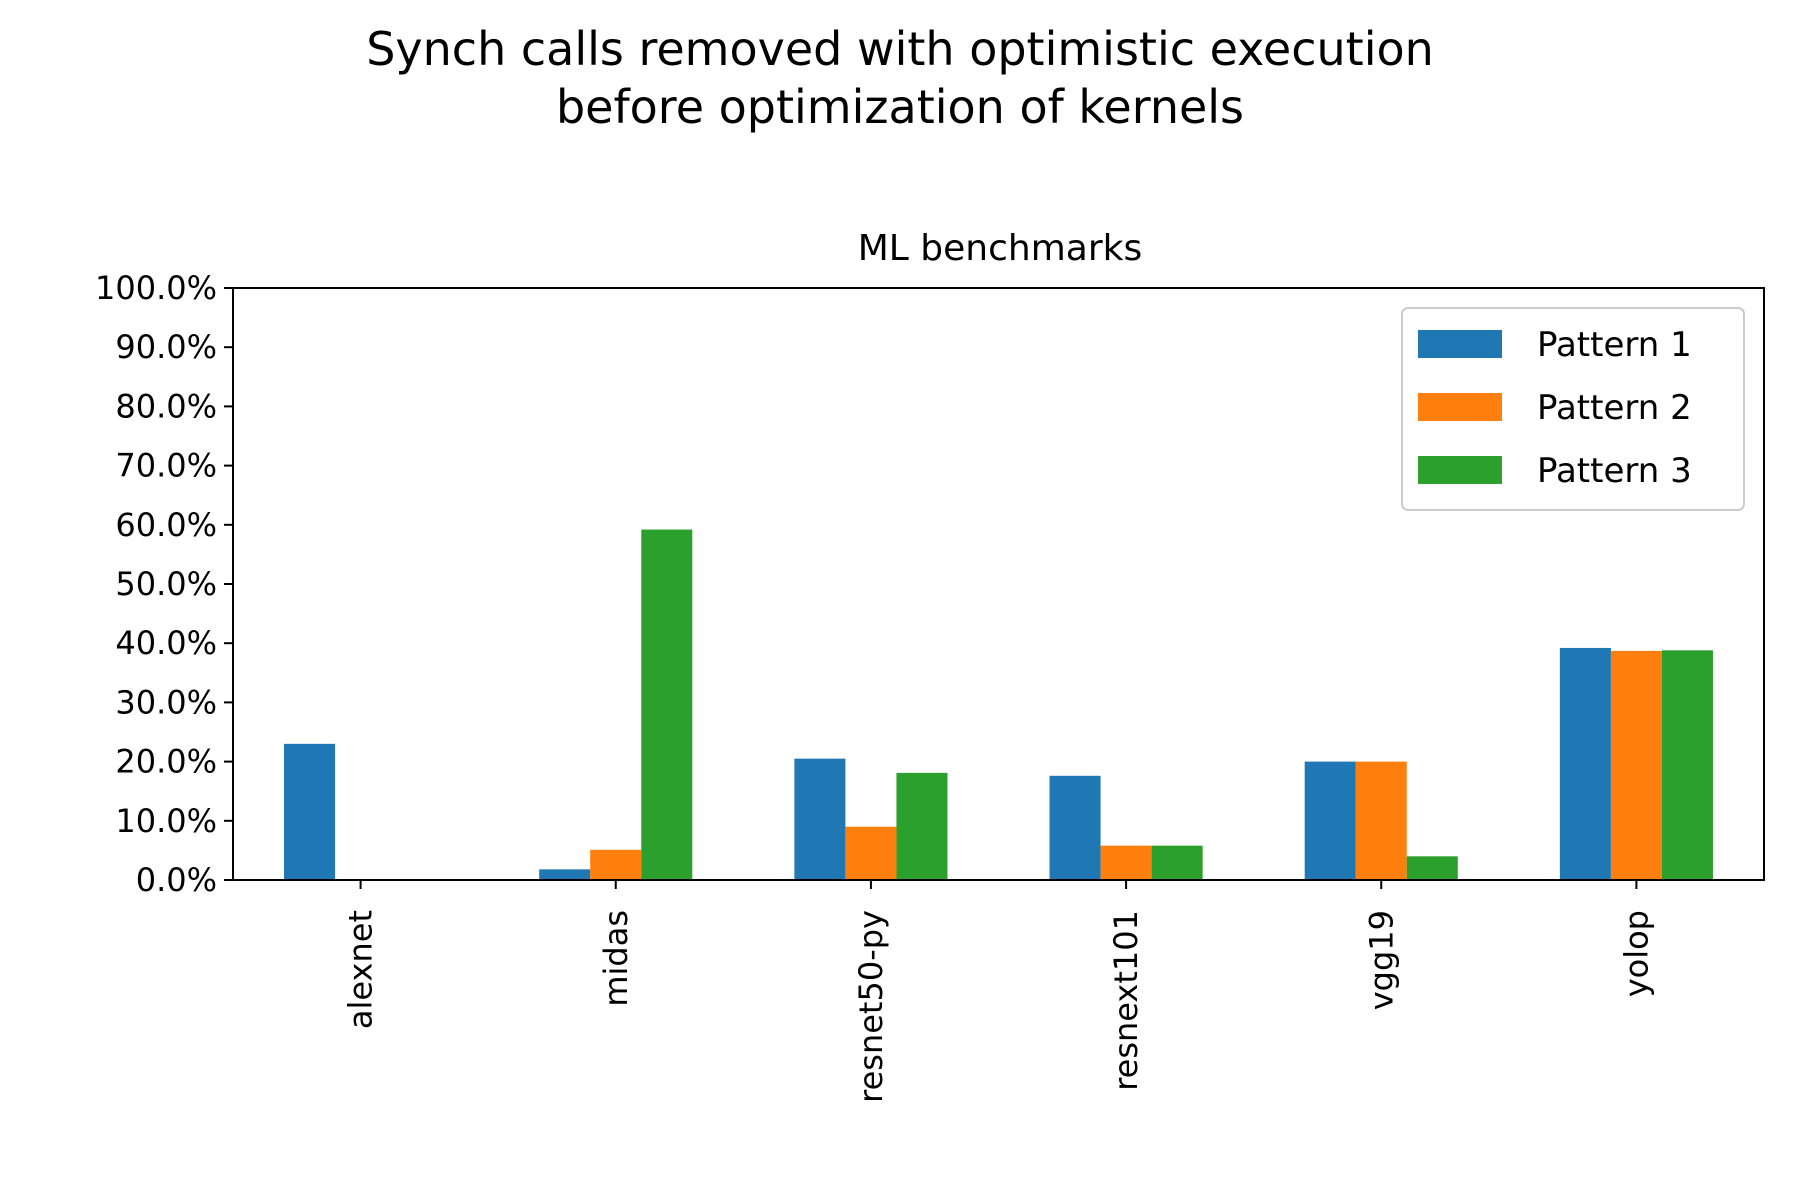 Image resolution: width=1800 pixels, height=1200 pixels. Describe the element at coordinates (361, 969) in the screenshot. I see `x-tick-label: alexnet` at that location.